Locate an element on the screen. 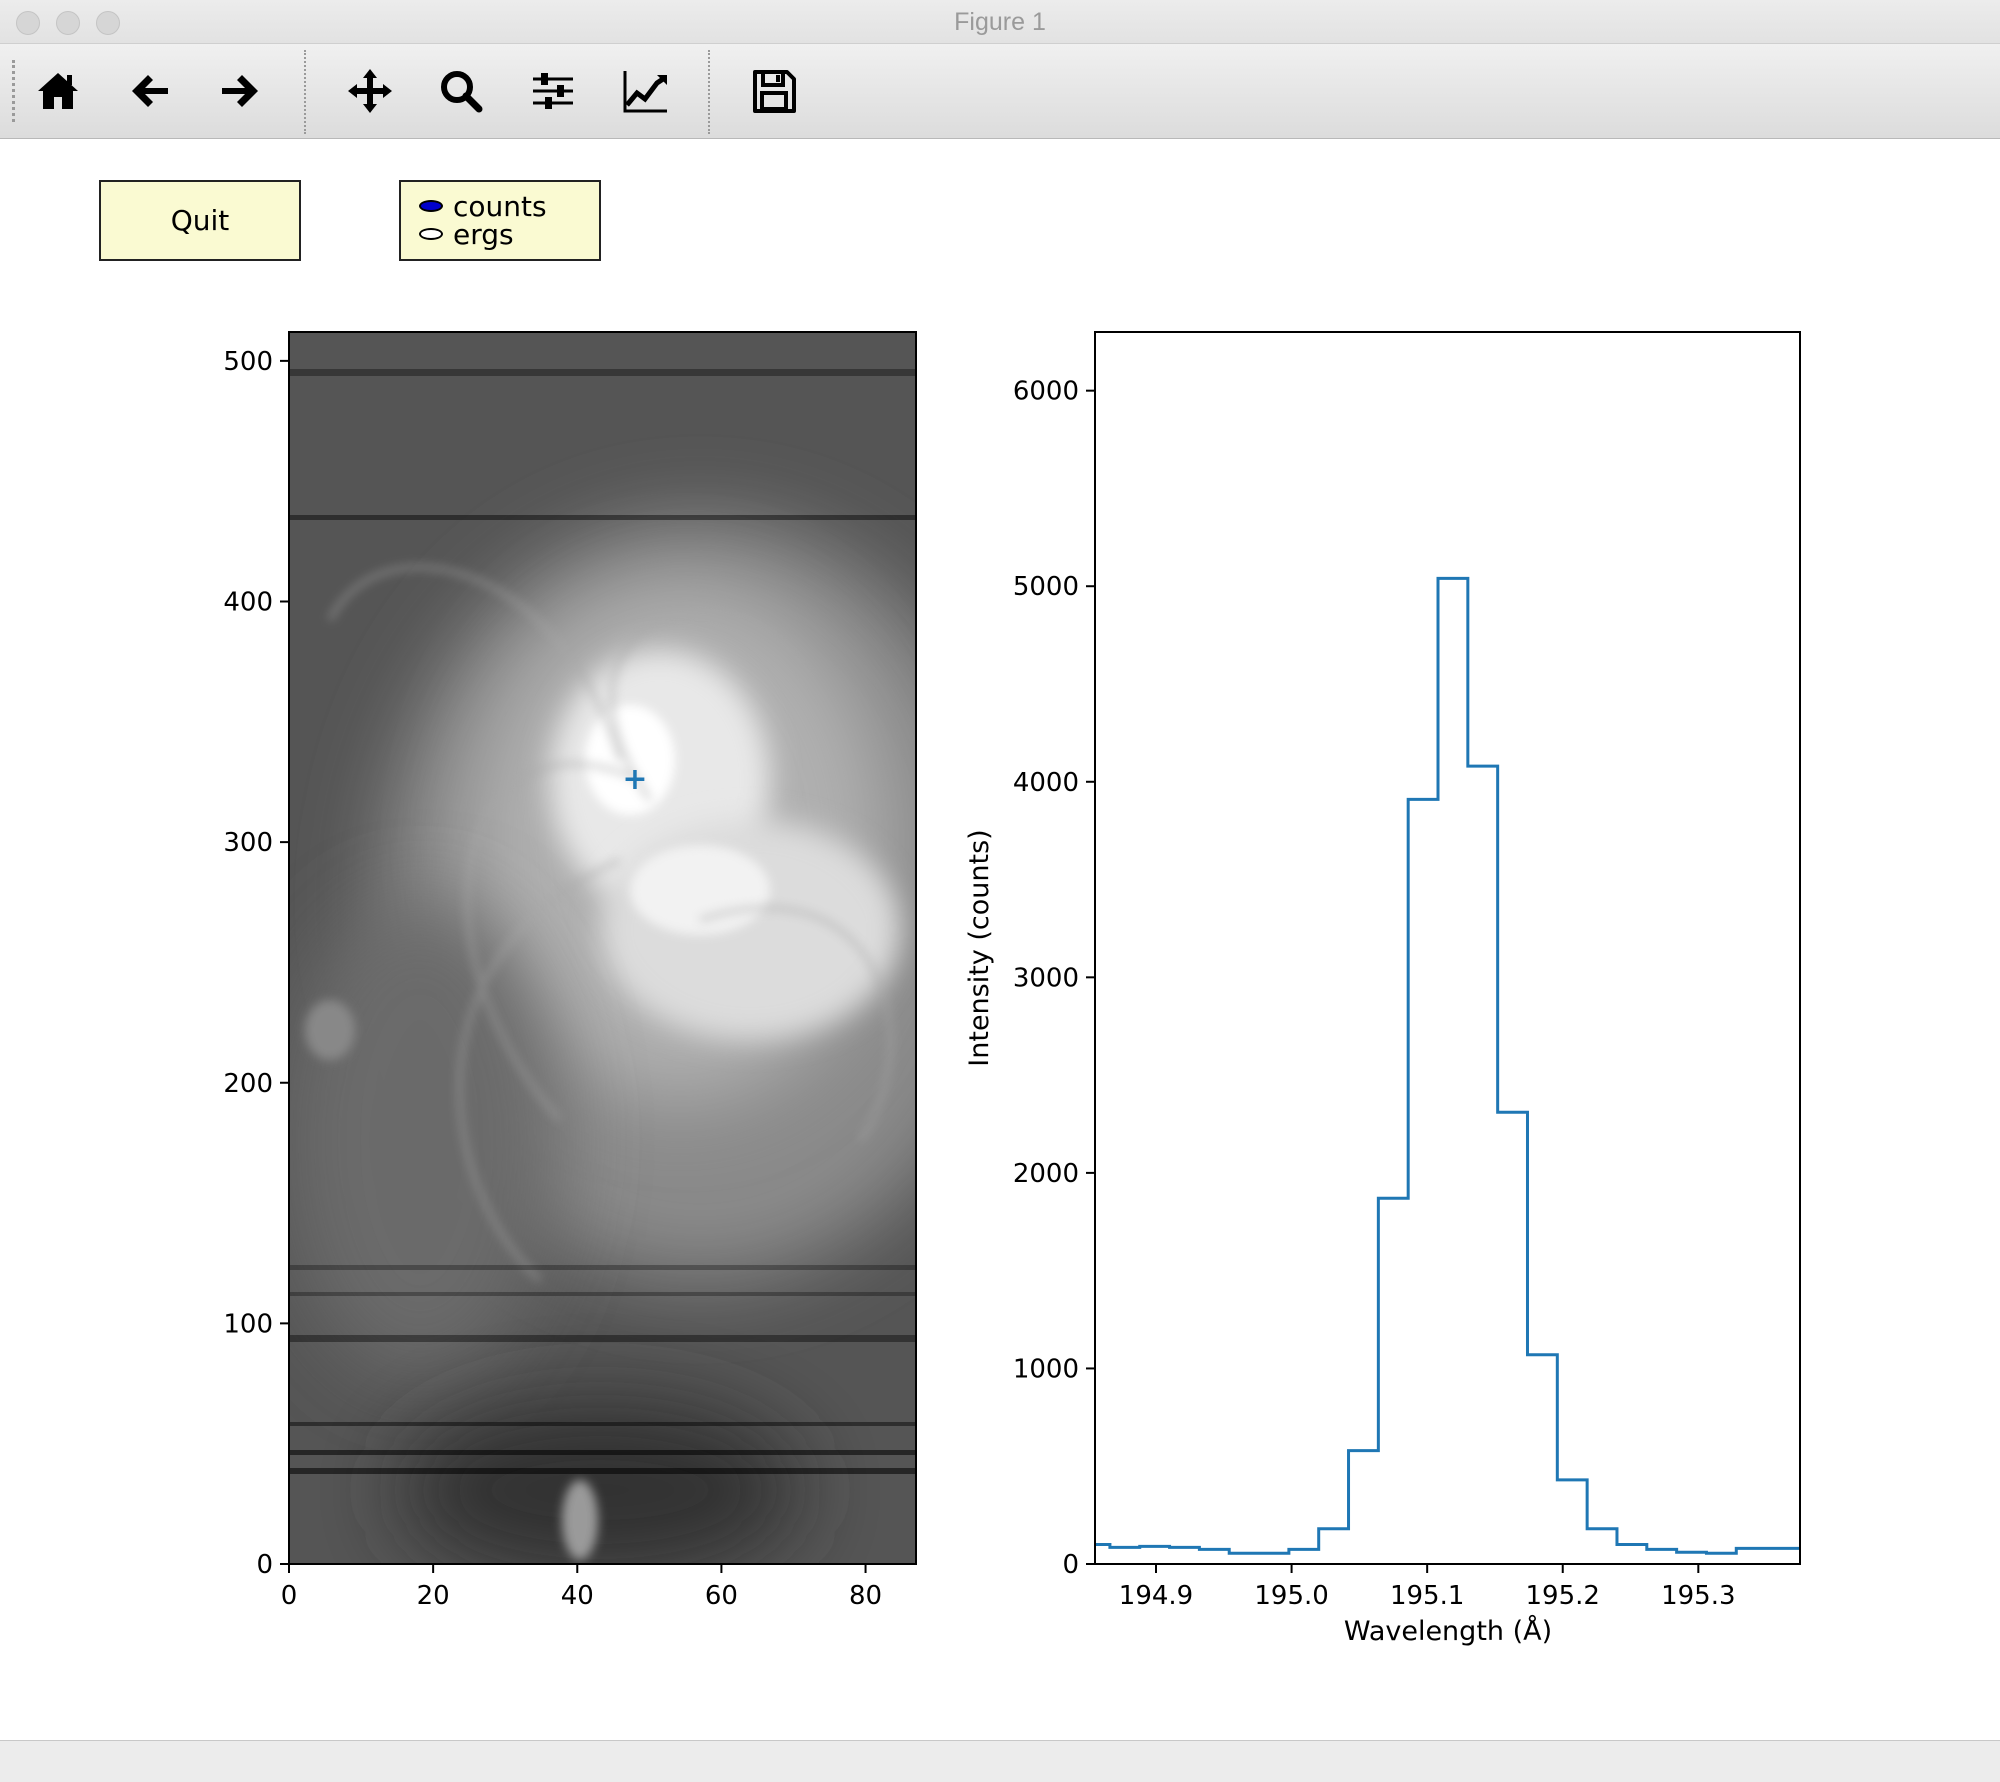 This screenshot has height=1782, width=2000. spectrum-y-tick-label: 1000 is located at coordinates (1046, 1369).